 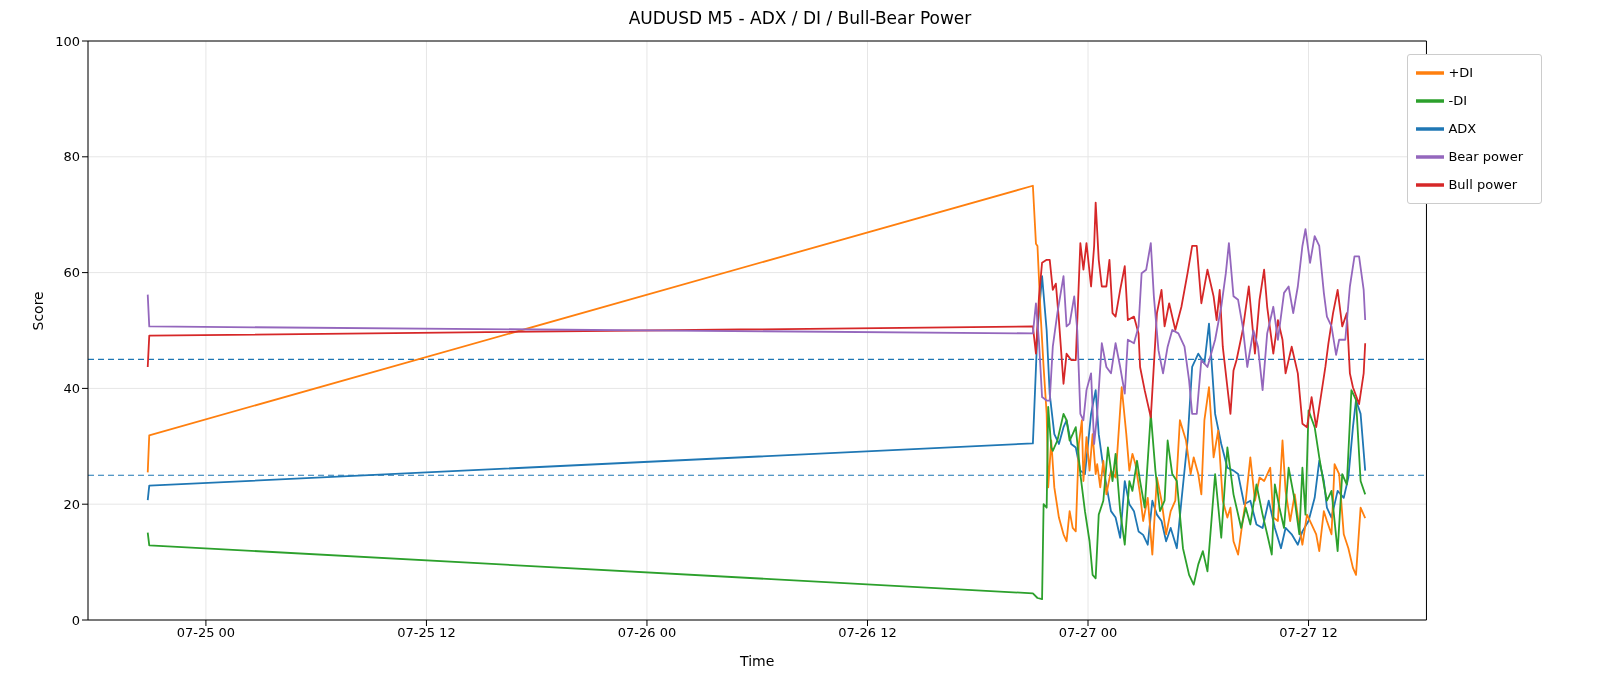 What do you see at coordinates (71, 389) in the screenshot?
I see `y-tick-label: 40` at bounding box center [71, 389].